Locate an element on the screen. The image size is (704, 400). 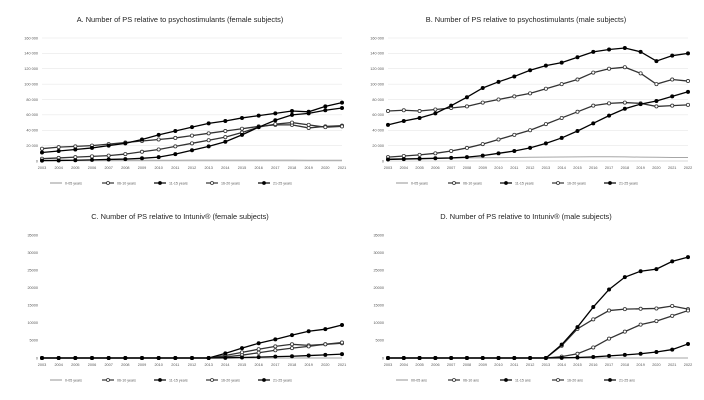
legend-label: 21-25 years is located at coordinates (282, 380).